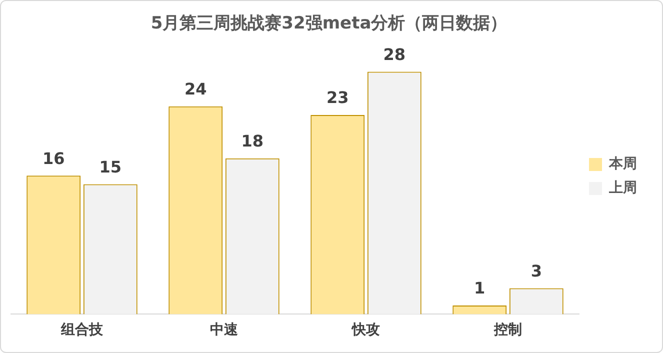 The image size is (663, 353). What do you see at coordinates (224, 330) in the screenshot?
I see `x-tick-label: 中速` at bounding box center [224, 330].